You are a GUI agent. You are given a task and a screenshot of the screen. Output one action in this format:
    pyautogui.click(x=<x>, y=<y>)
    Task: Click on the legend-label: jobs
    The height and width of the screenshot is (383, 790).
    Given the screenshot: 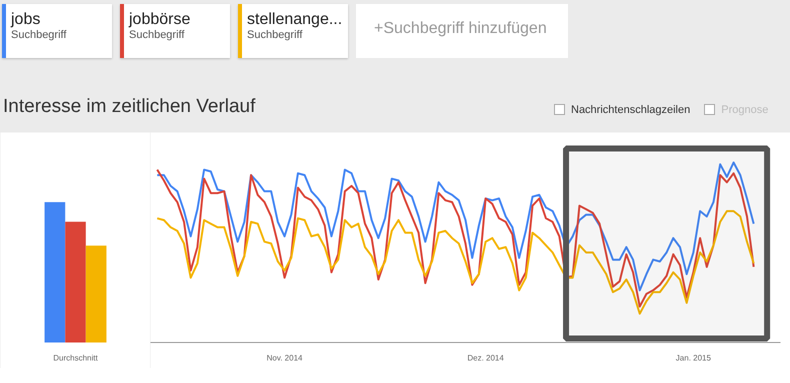 What is the action you would take?
    pyautogui.click(x=26, y=19)
    